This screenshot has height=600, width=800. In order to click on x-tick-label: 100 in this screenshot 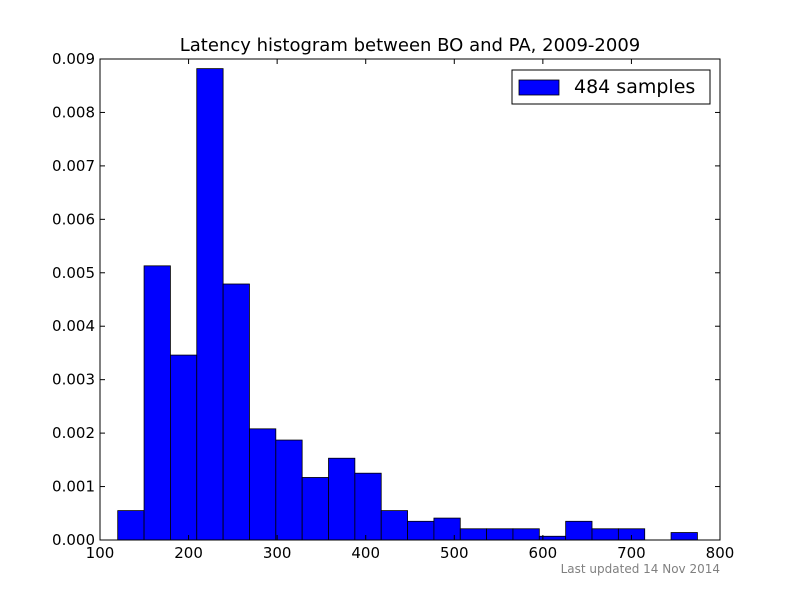, I will do `click(100, 553)`.